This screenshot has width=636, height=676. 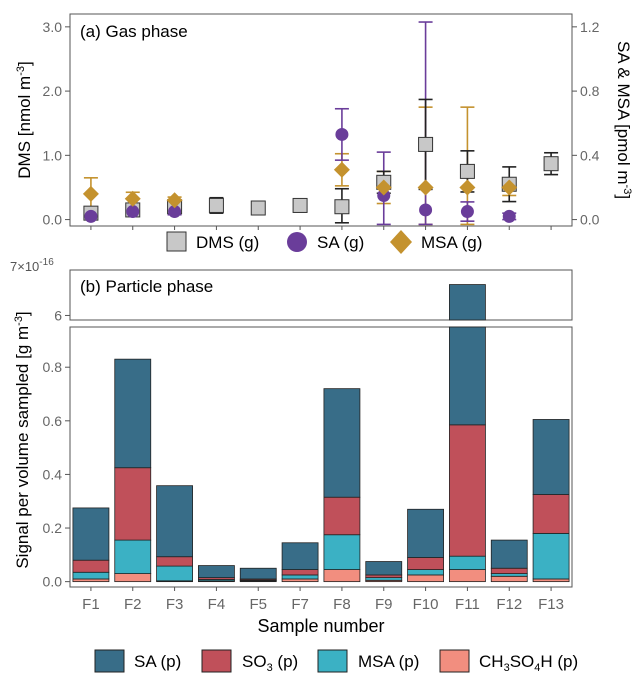 What do you see at coordinates (53, 582) in the screenshot?
I see `lower-tick-label: 0.0` at bounding box center [53, 582].